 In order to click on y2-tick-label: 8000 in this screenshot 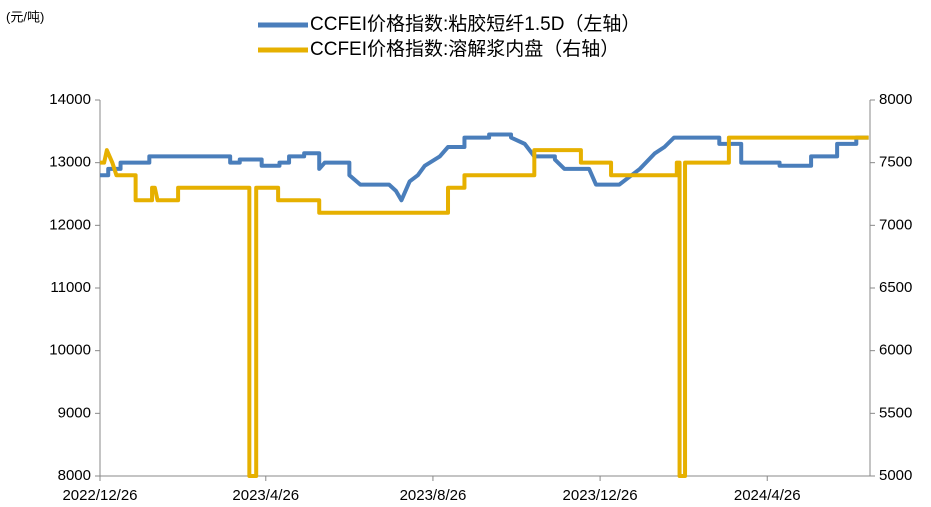, I will do `click(895, 99)`.